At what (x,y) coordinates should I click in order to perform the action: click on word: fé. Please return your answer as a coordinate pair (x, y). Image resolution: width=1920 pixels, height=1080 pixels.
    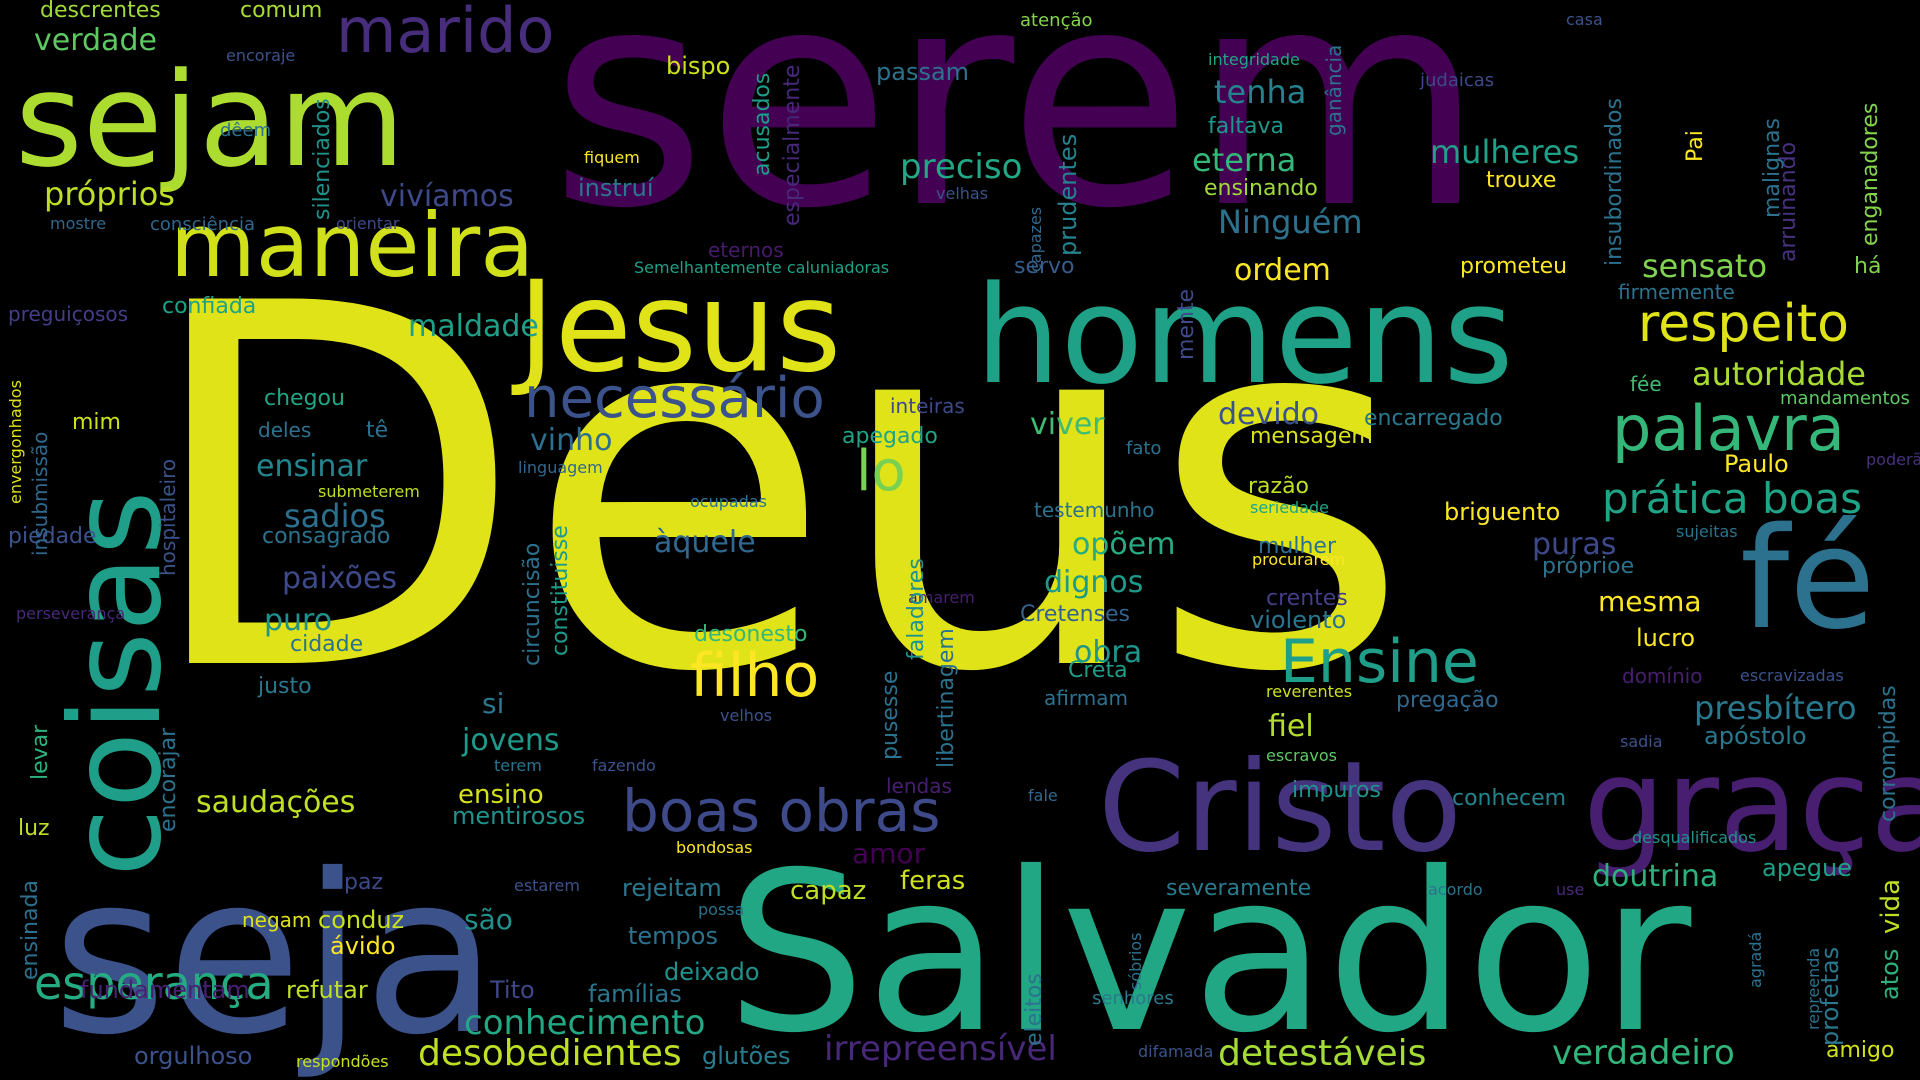
    Looking at the image, I should click on (1808, 579).